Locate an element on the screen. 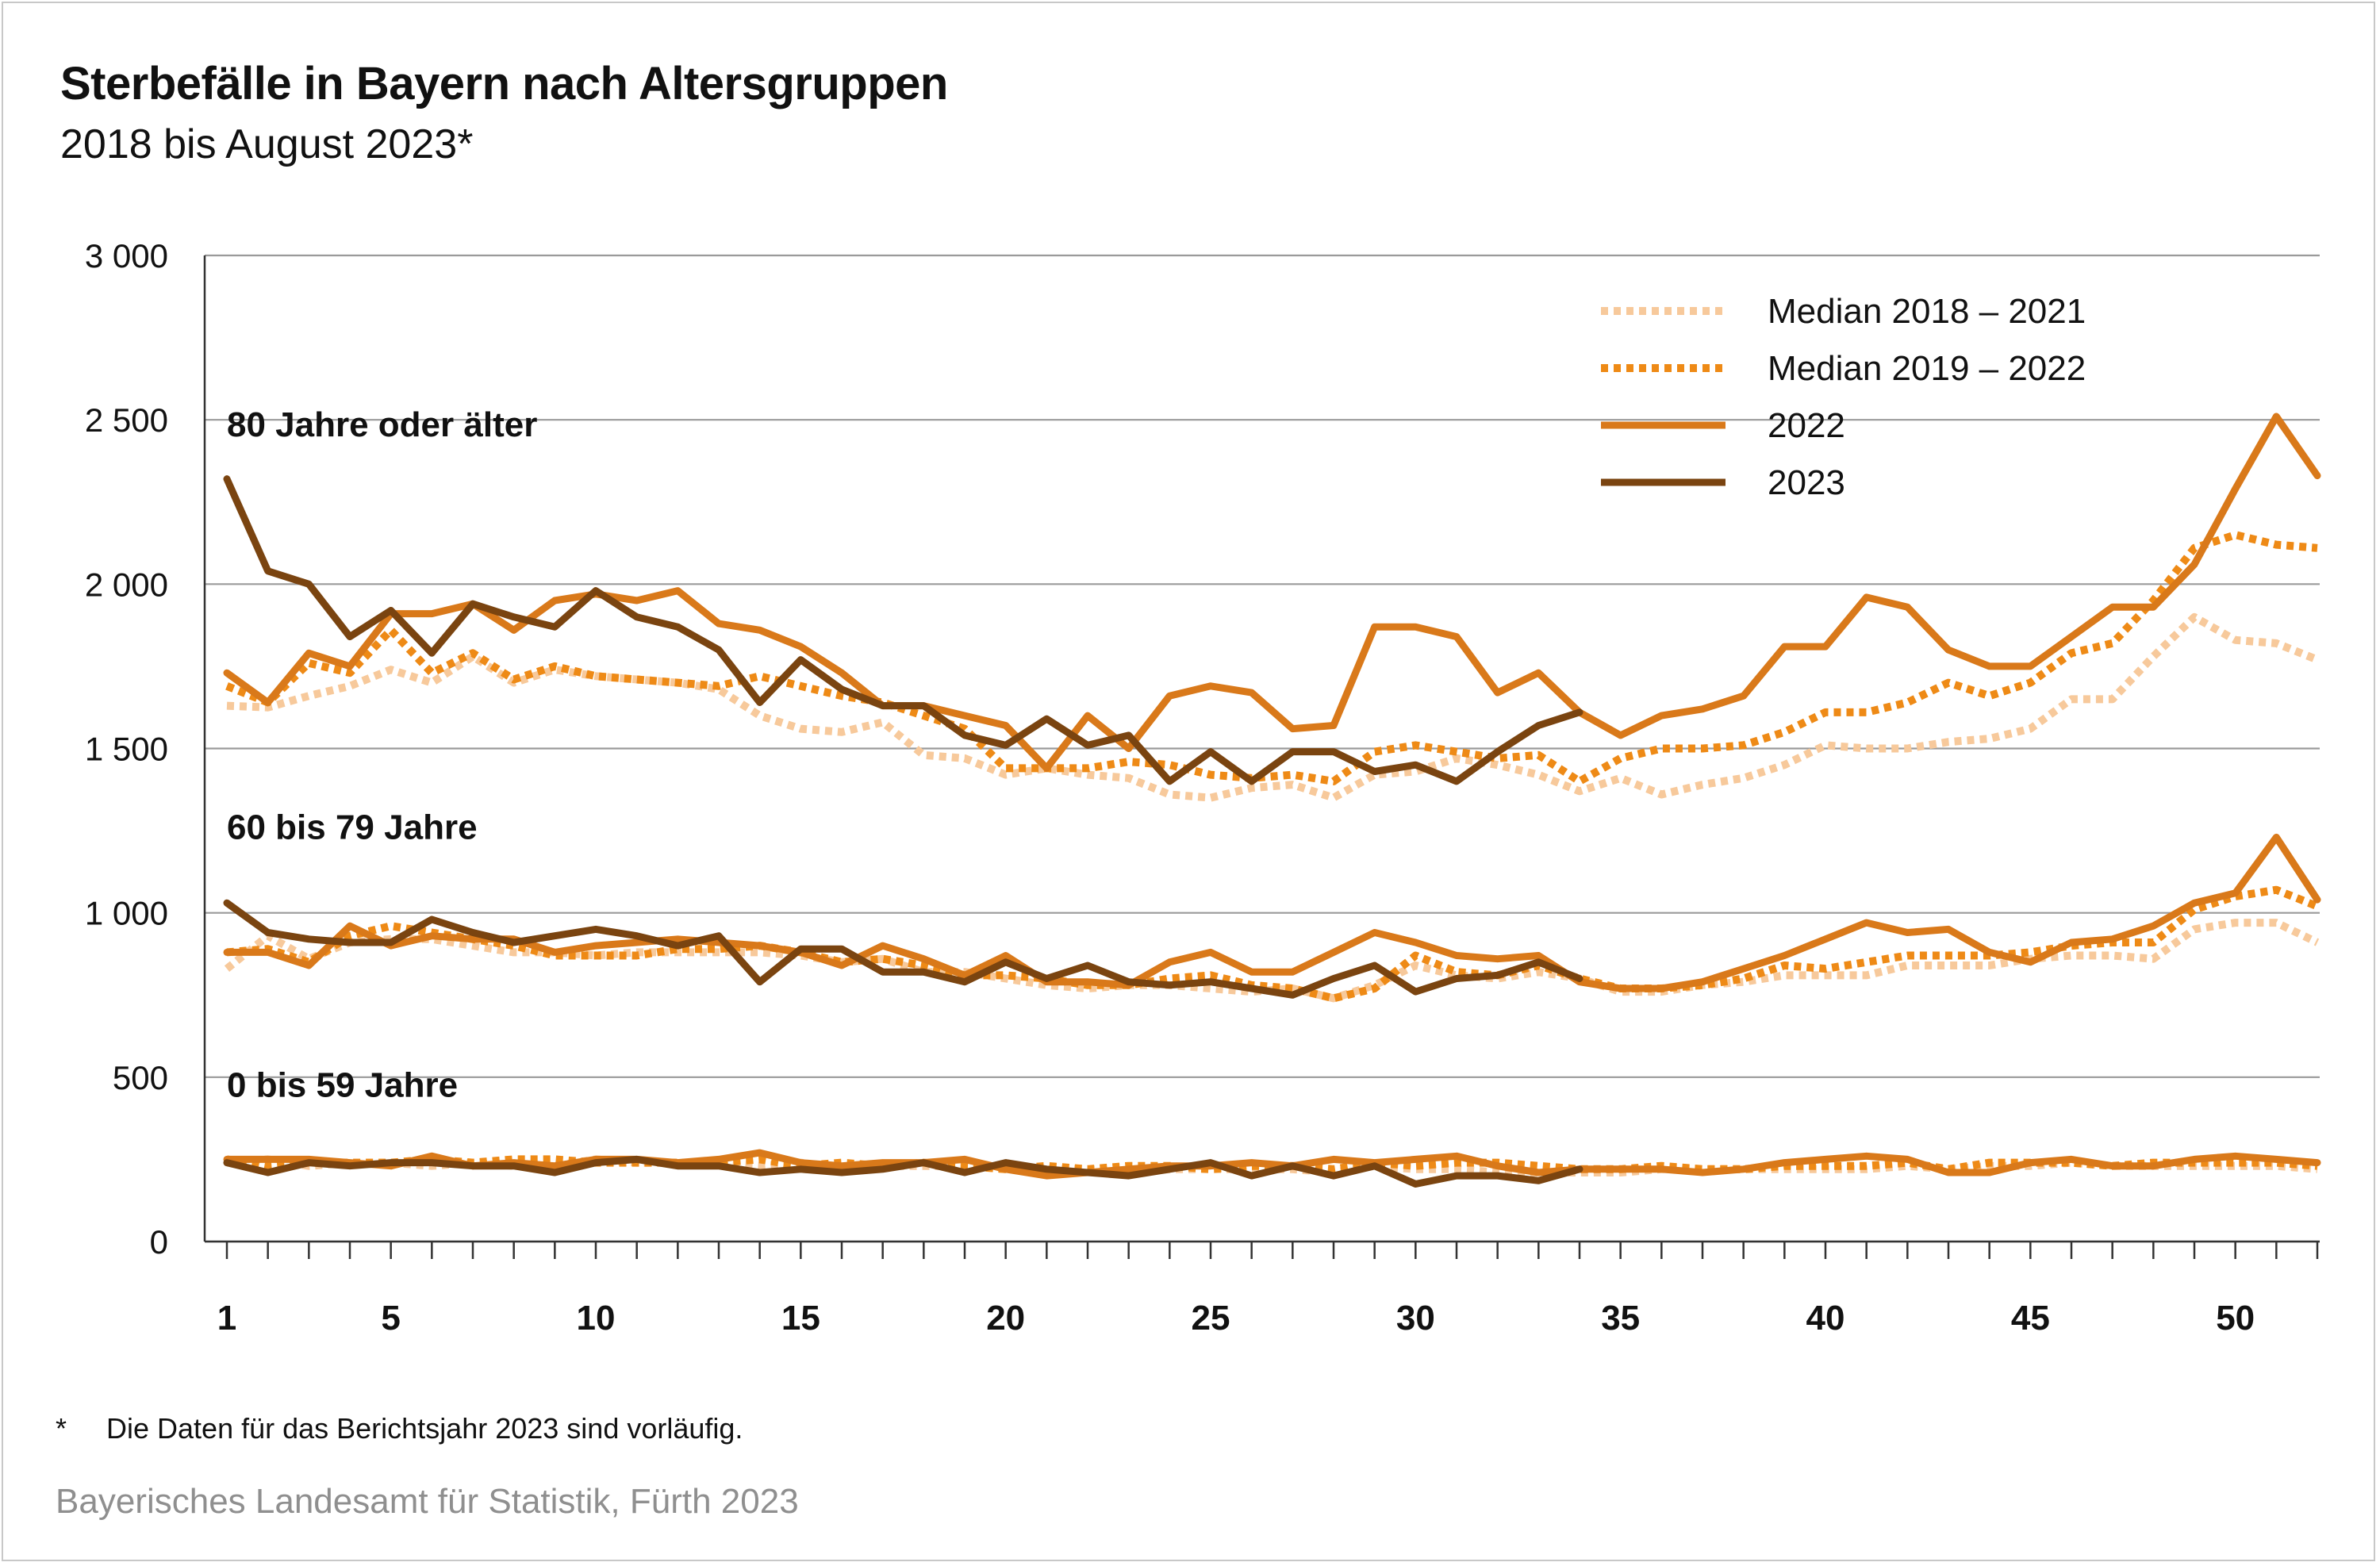 Image resolution: width=2380 pixels, height=1566 pixels. legend-label-y2022: 2022 is located at coordinates (1806, 425).